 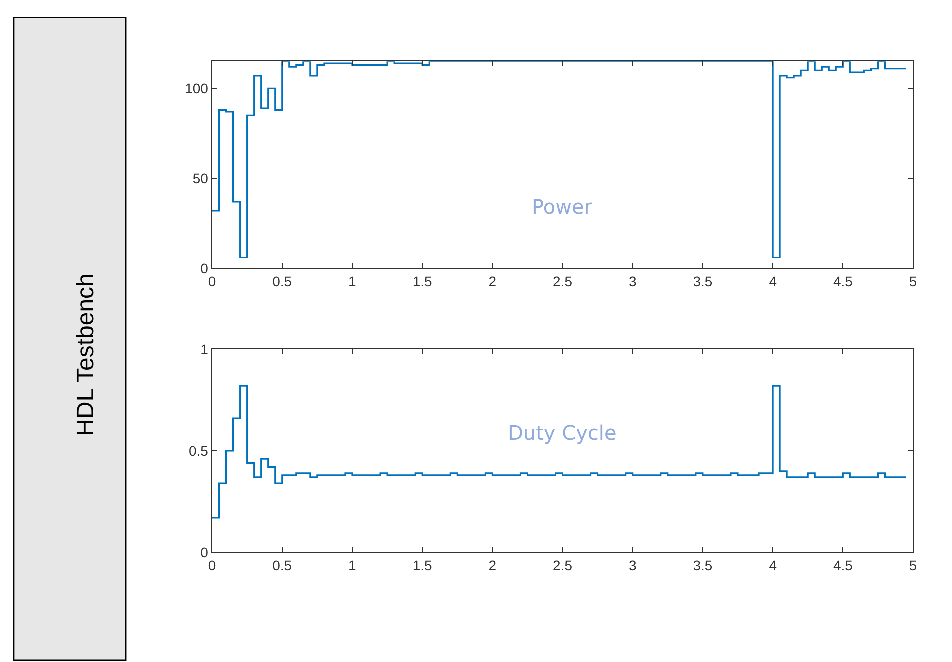 What do you see at coordinates (562, 433) in the screenshot?
I see `text: Duty Cycle` at bounding box center [562, 433].